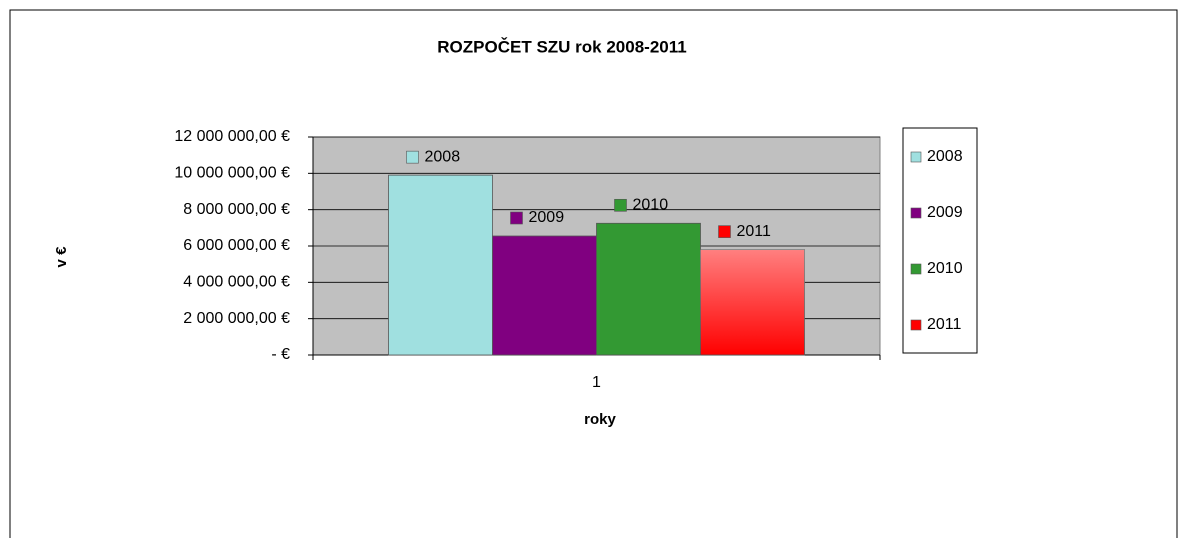 The image size is (1187, 538). I want to click on y-tick-label: 2 000 000,00 €, so click(236, 318).